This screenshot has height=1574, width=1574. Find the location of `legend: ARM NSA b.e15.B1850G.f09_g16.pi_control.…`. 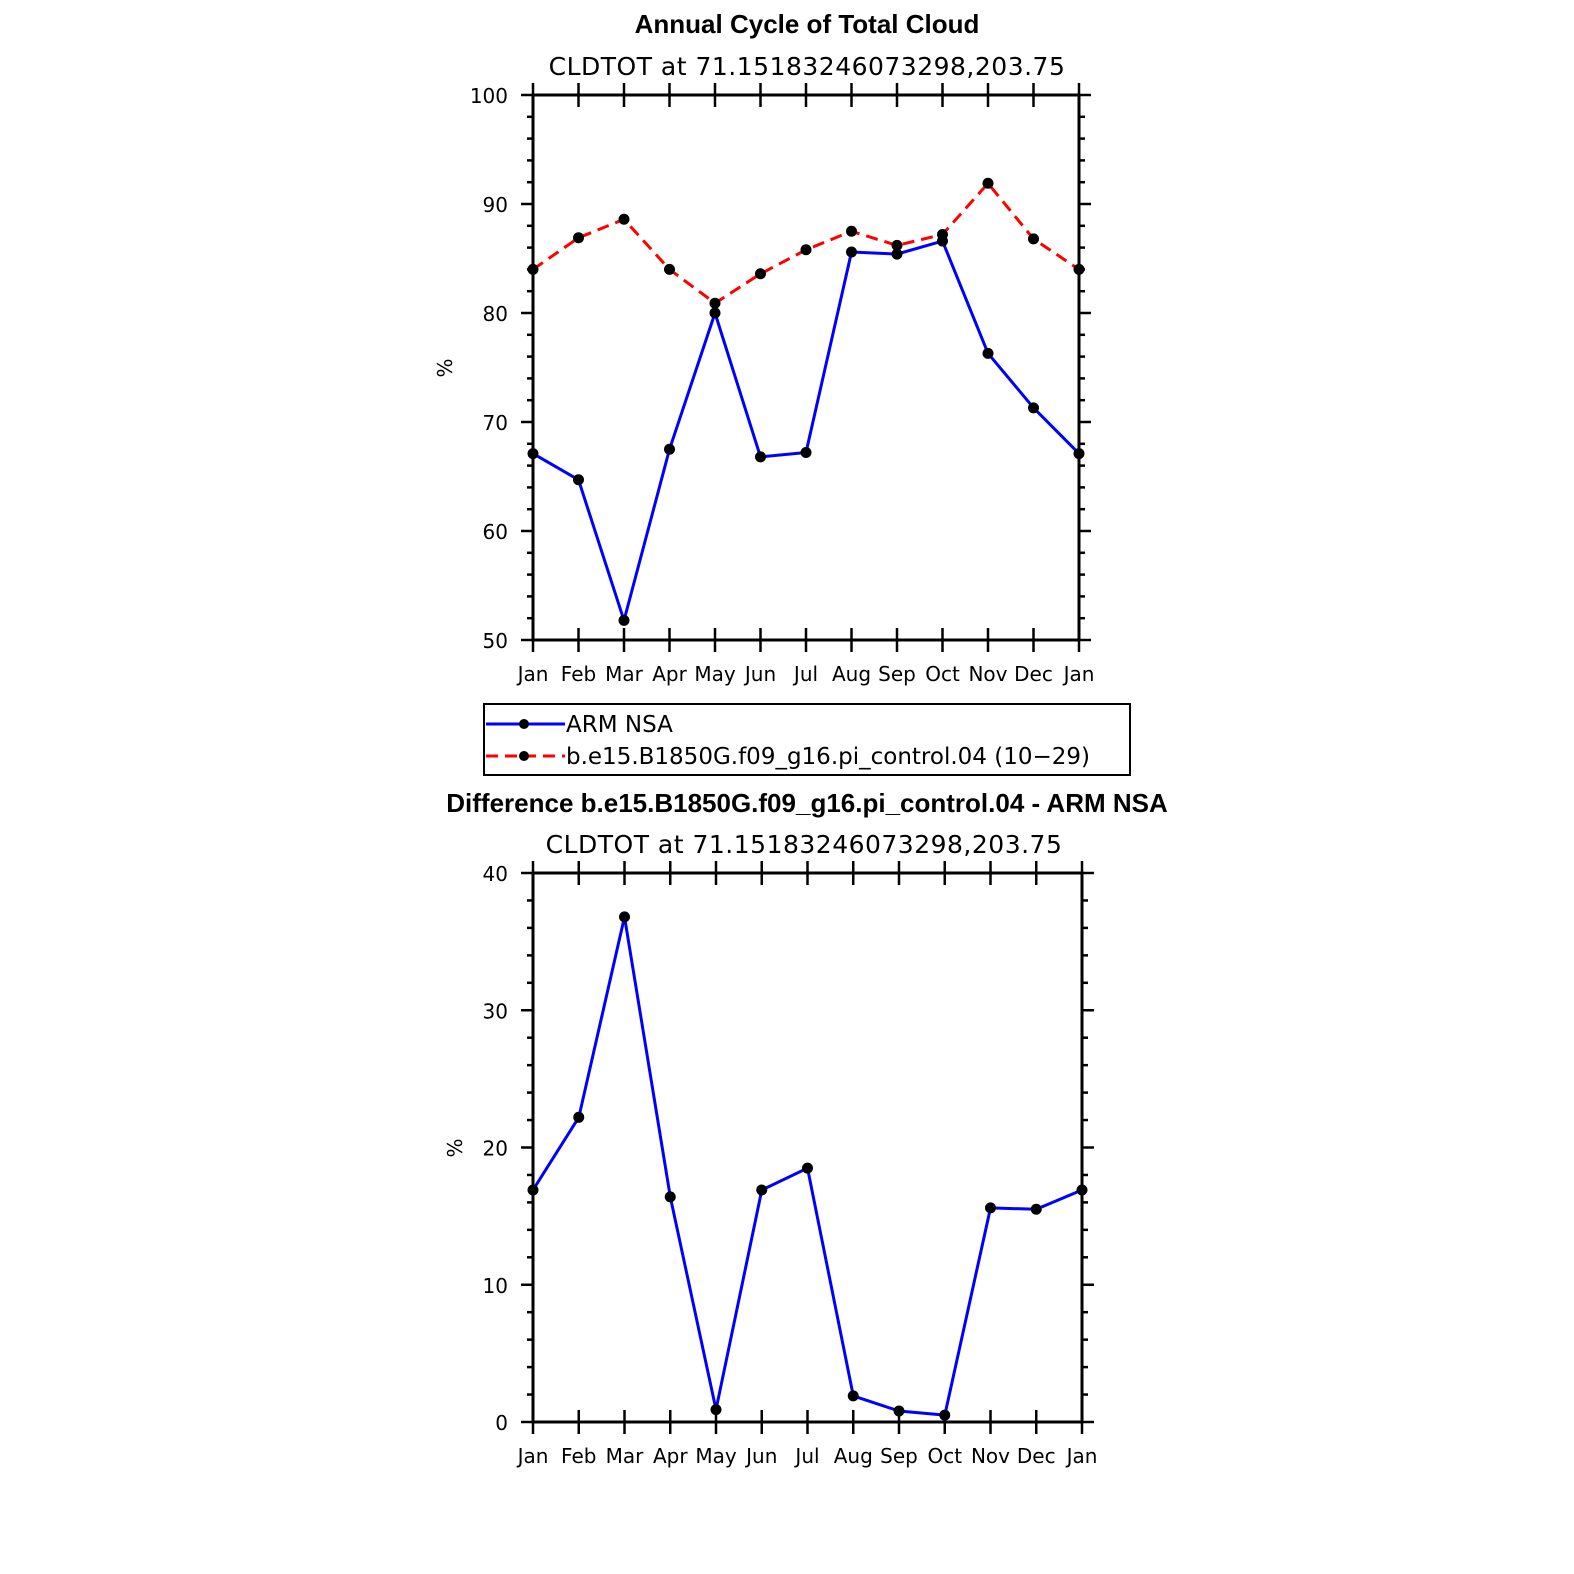

legend: ARM NSA b.e15.B1850G.f09_g16.pi_control.… is located at coordinates (807, 739).